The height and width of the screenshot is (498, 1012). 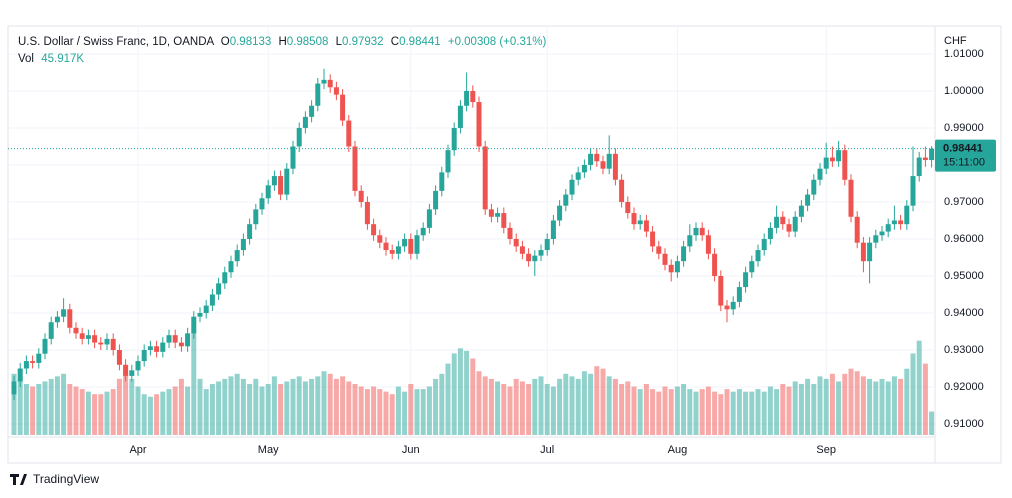 I want to click on last-price-badge, so click(x=965, y=155).